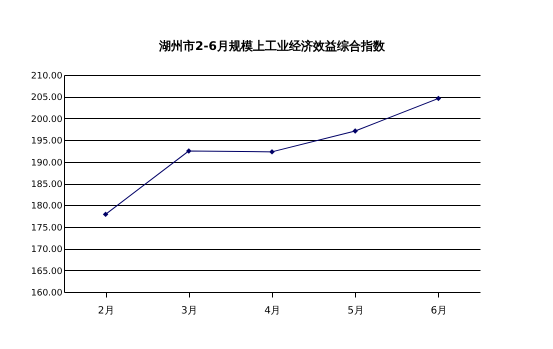 The height and width of the screenshot is (349, 553). Describe the element at coordinates (106, 311) in the screenshot. I see `x-tick-label: 2月` at that location.